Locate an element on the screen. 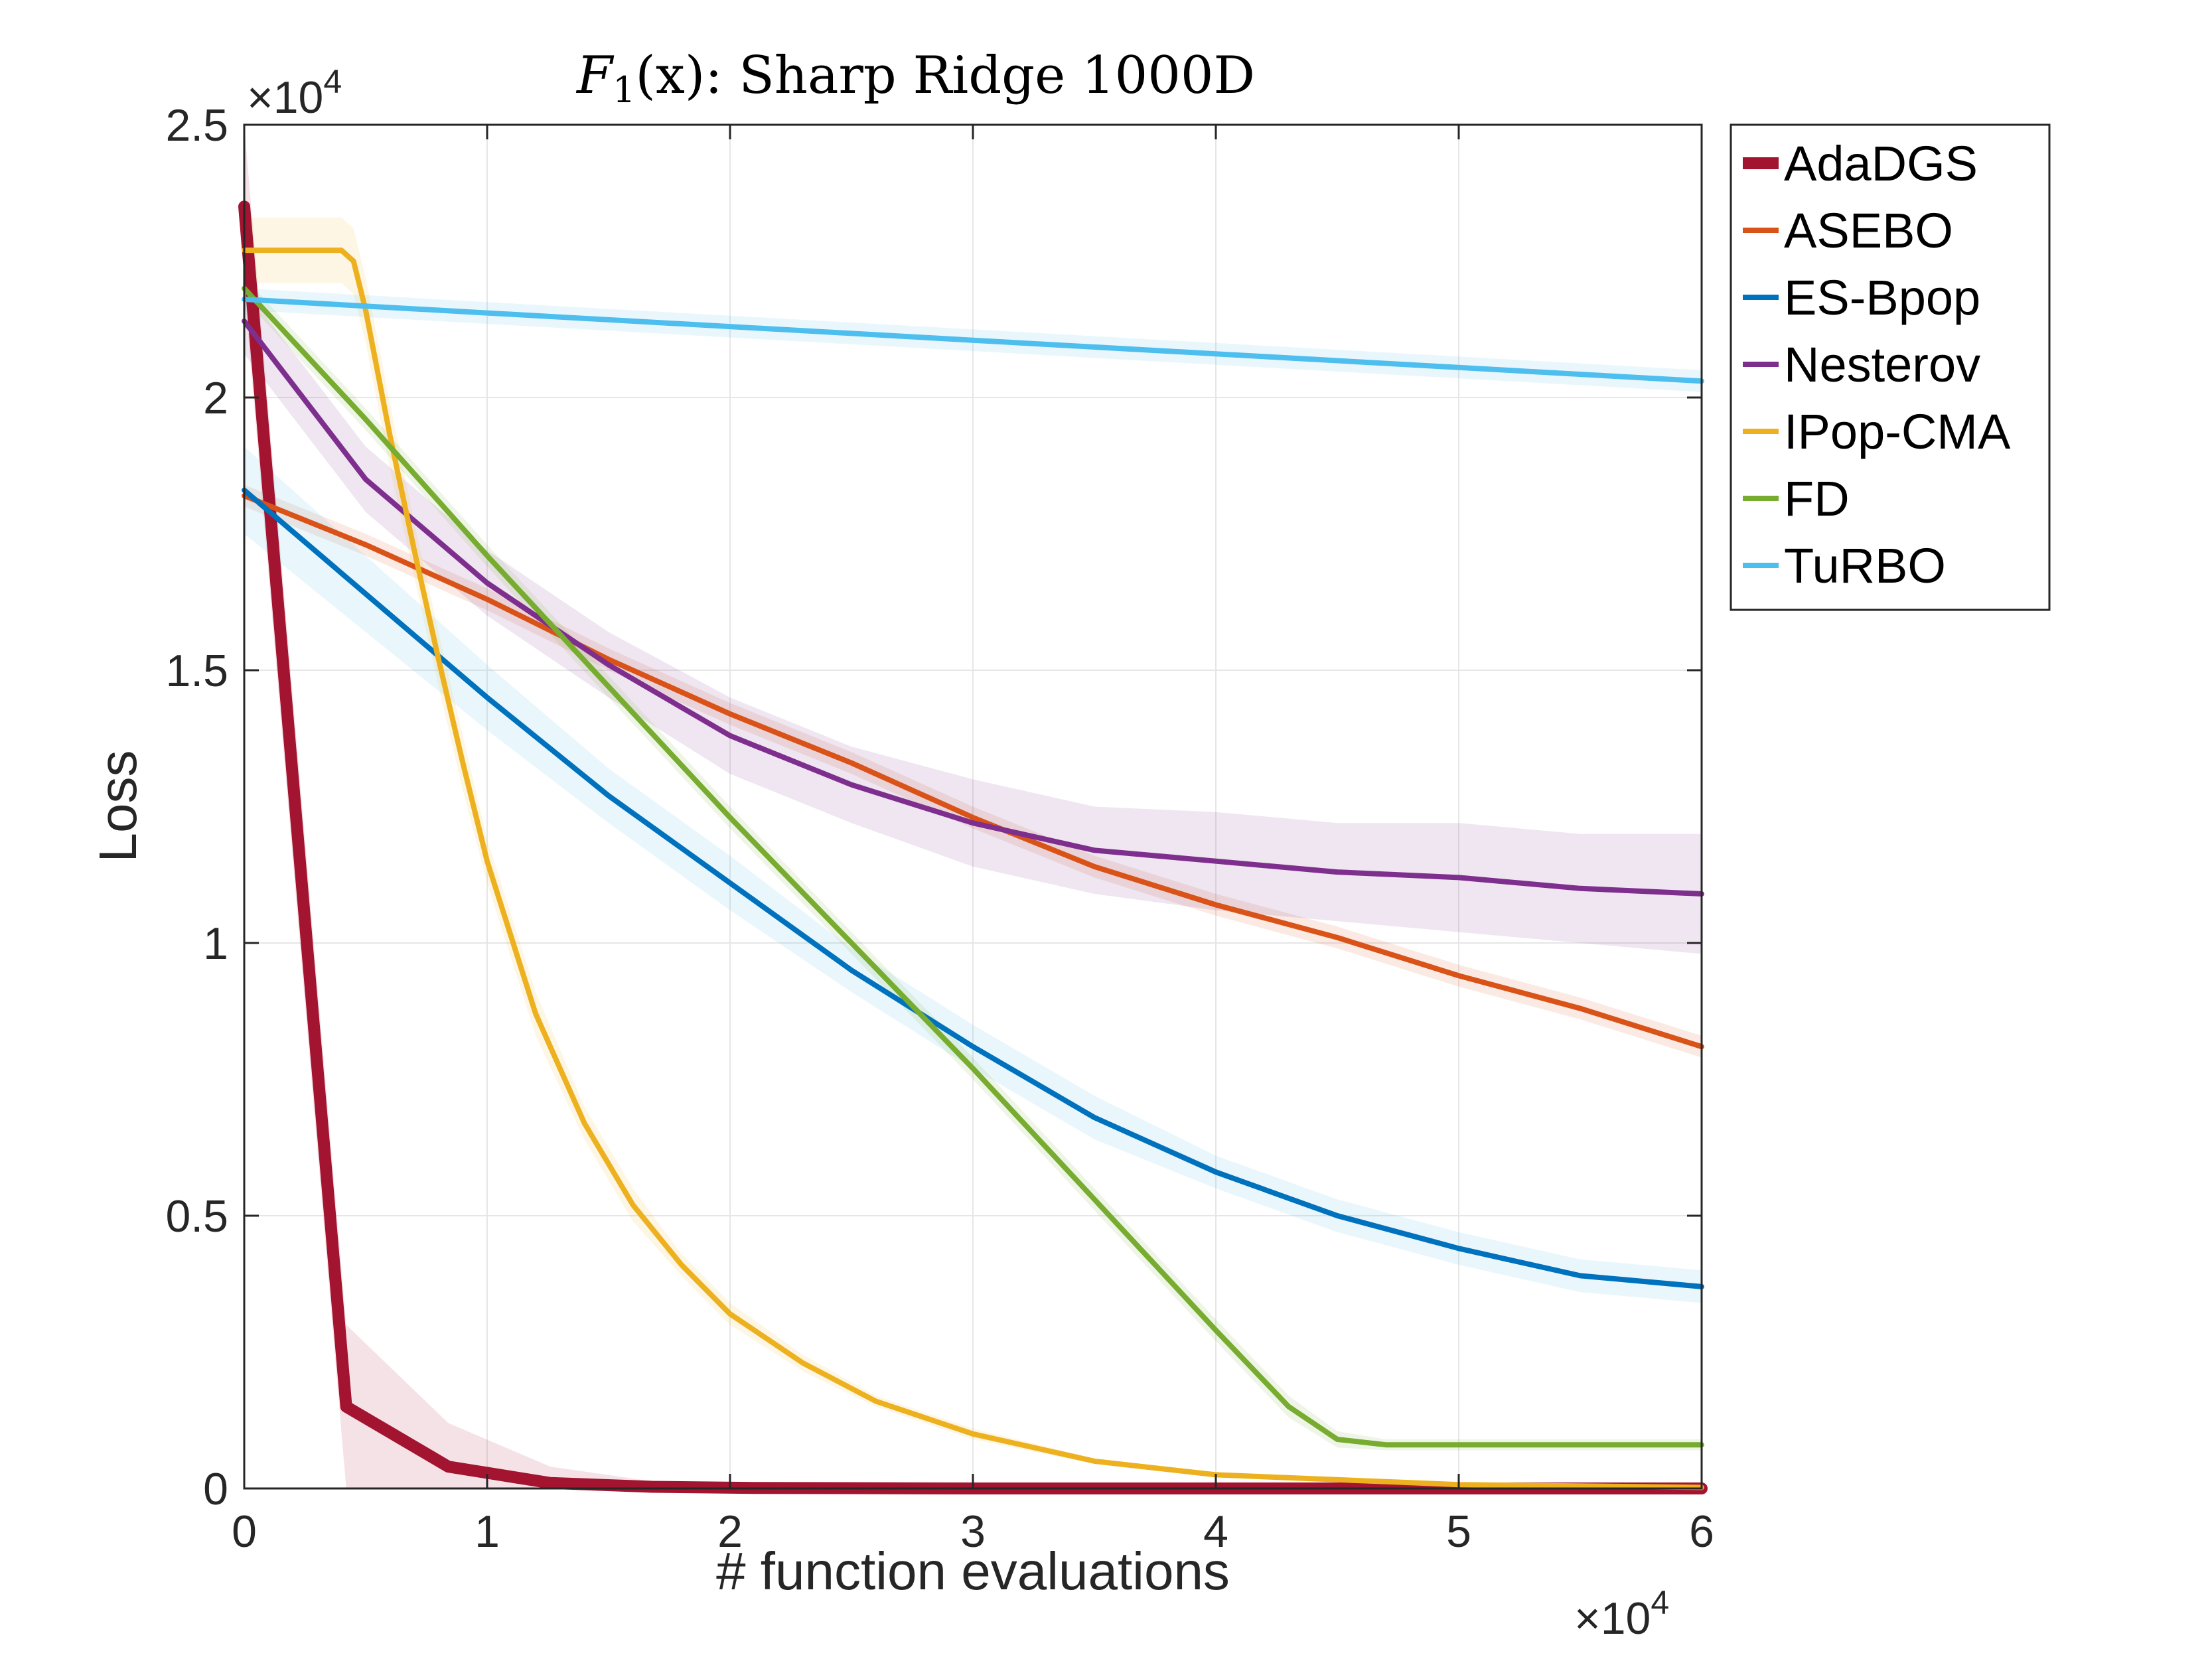 This screenshot has height=1659, width=2212. y-multiplier: ×10⁴ is located at coordinates (294, 93).